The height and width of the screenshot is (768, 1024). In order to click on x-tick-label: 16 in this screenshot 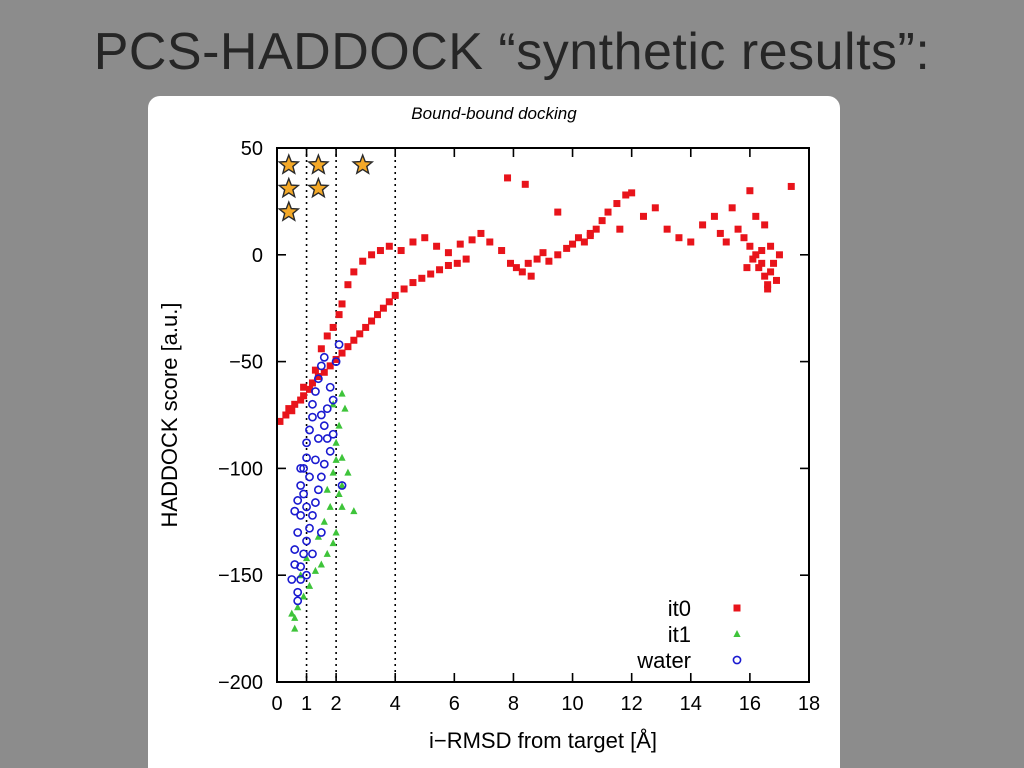, I will do `click(750, 704)`.